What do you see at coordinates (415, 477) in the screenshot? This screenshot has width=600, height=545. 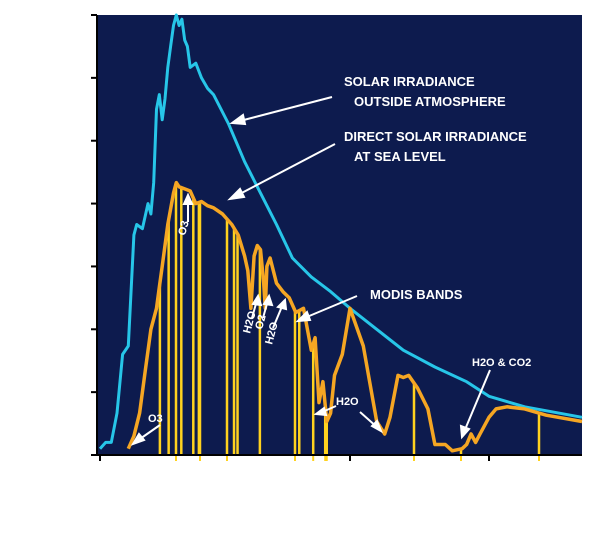 I see `x-tick-1240: 1240` at bounding box center [415, 477].